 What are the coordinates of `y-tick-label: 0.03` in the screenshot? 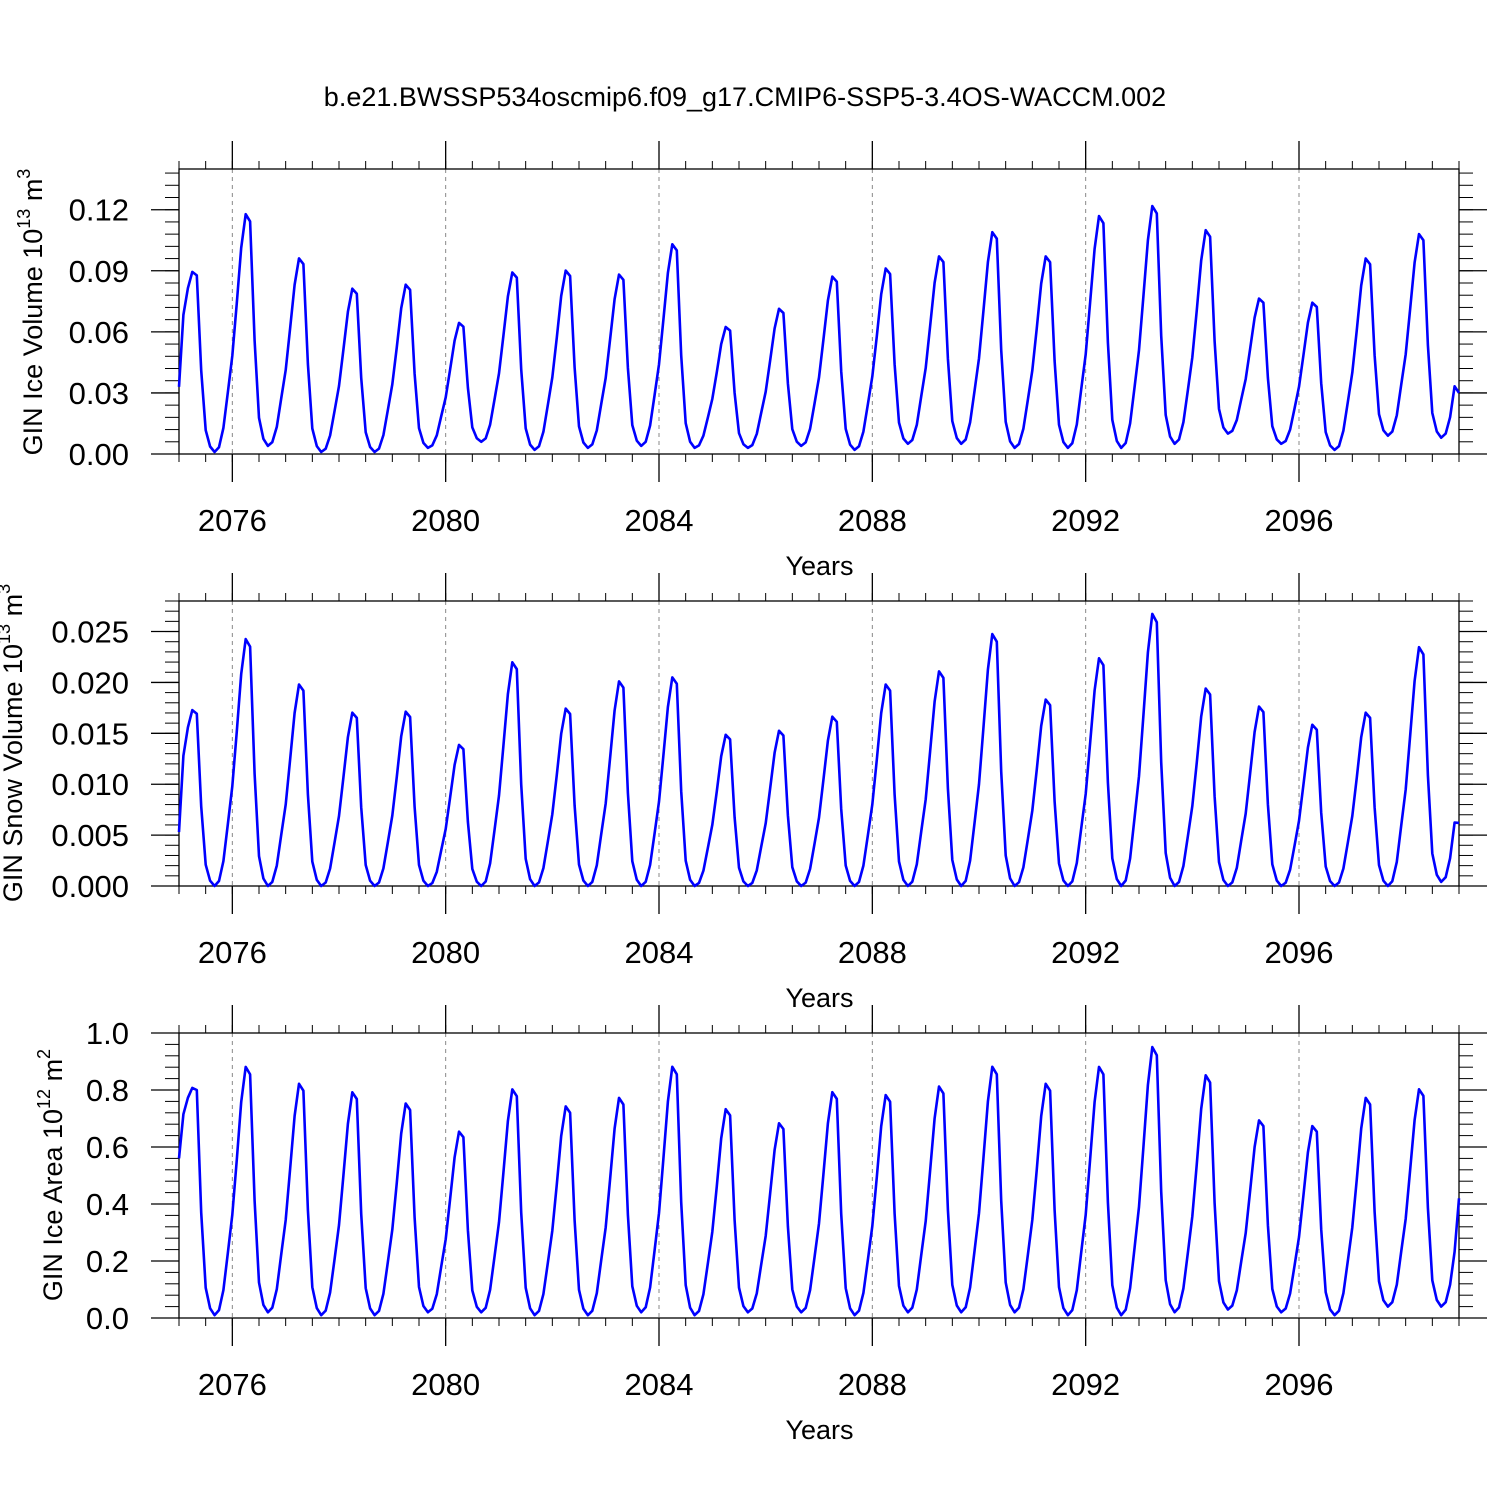 It's located at (99, 393).